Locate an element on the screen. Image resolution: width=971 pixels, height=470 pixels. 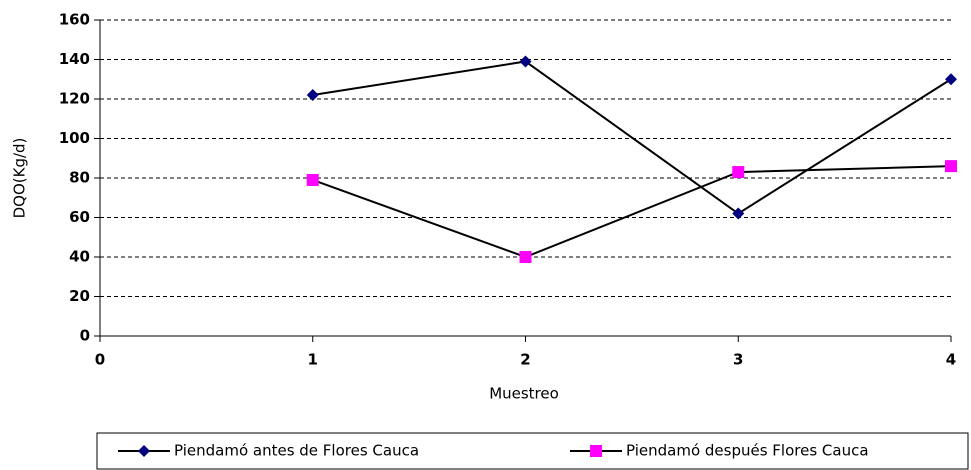
y-tick-label: 0 is located at coordinates (85, 336).